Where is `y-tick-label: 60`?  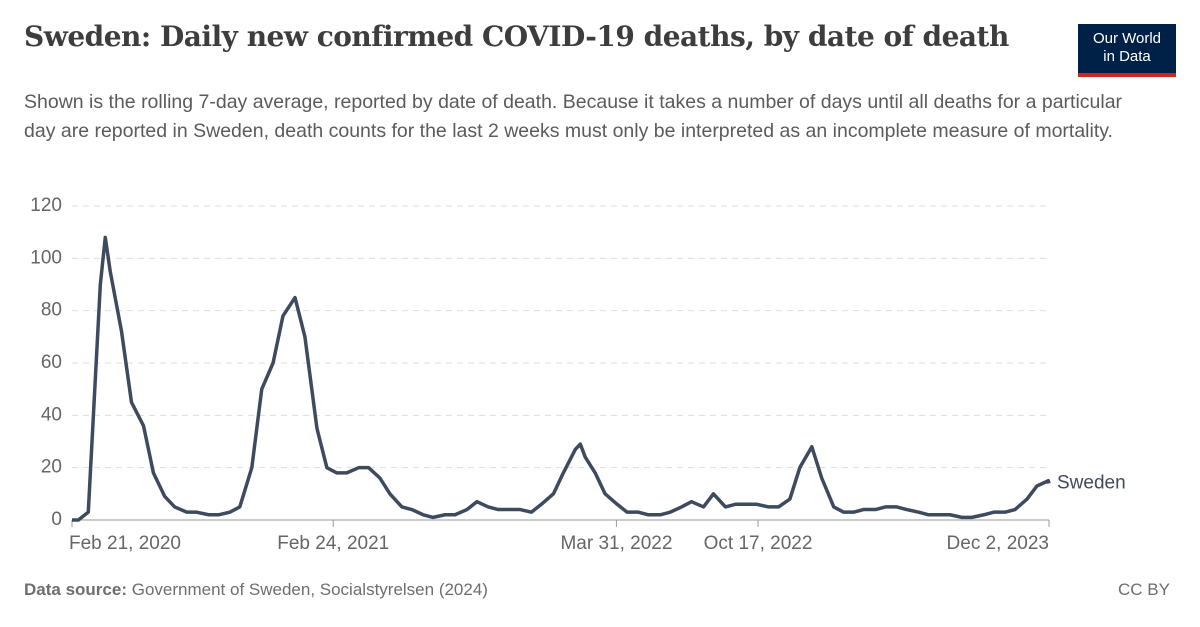
y-tick-label: 60 is located at coordinates (51, 362).